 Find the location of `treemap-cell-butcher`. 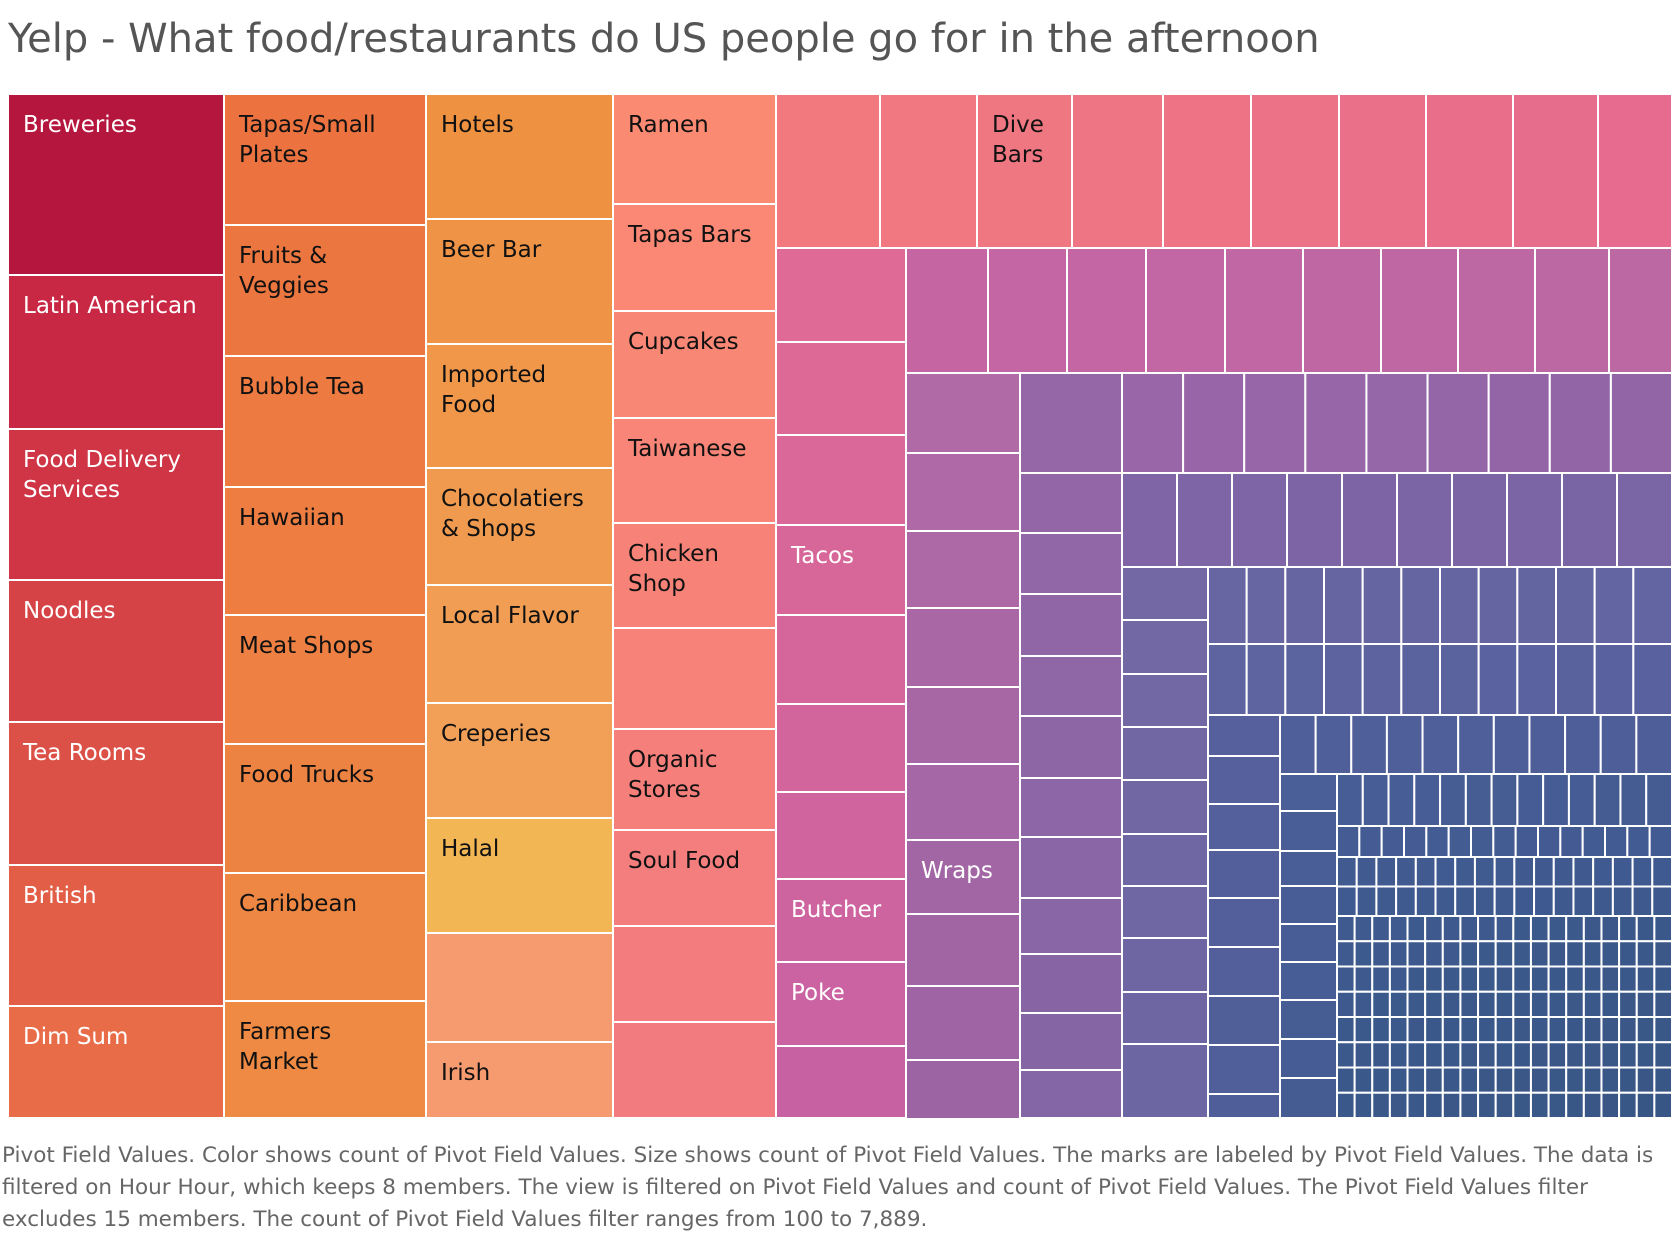

treemap-cell-butcher is located at coordinates (841, 920).